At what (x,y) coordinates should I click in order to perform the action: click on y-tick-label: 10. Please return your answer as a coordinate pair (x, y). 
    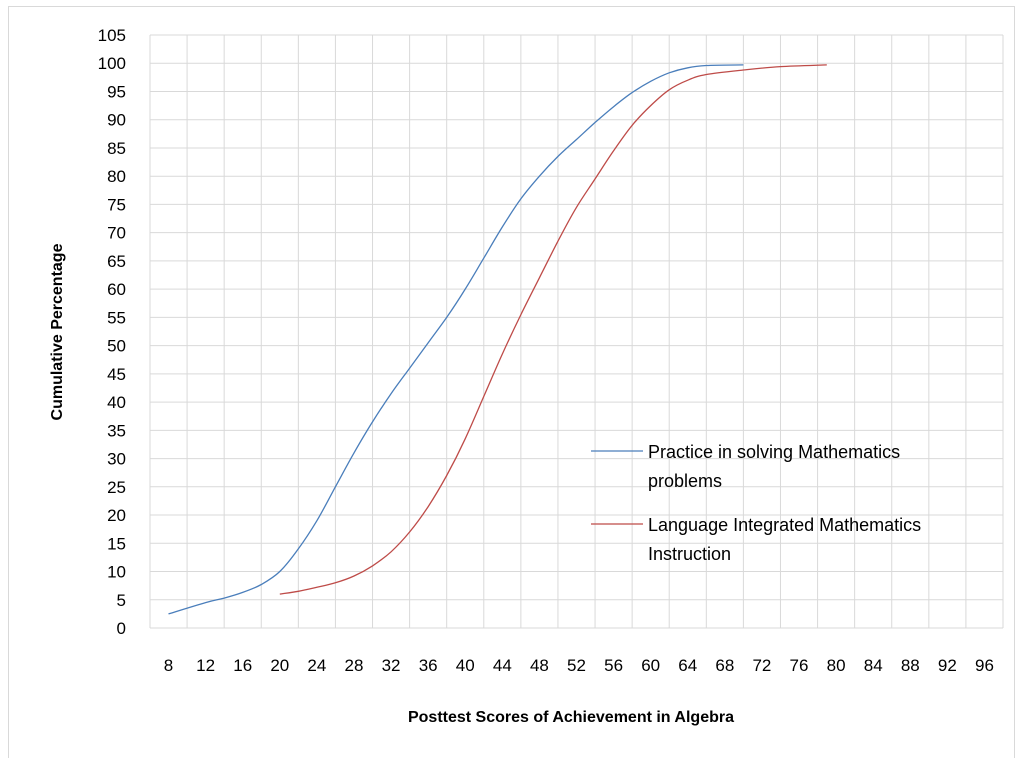
    Looking at the image, I should click on (116, 572).